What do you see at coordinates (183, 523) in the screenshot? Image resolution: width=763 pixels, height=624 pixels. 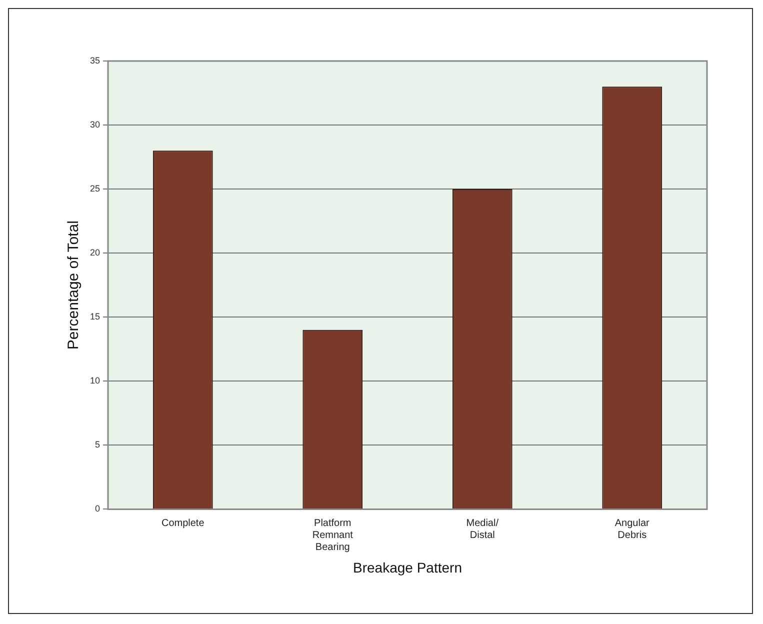 I see `x-tick-label: Complete` at bounding box center [183, 523].